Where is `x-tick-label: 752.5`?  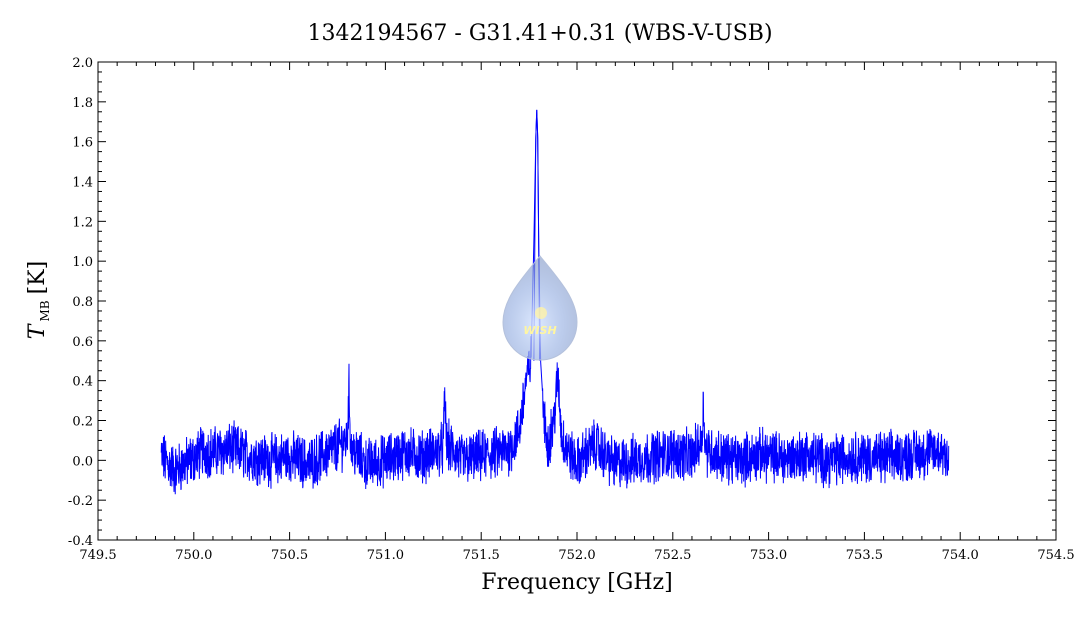
x-tick-label: 752.5 is located at coordinates (672, 555).